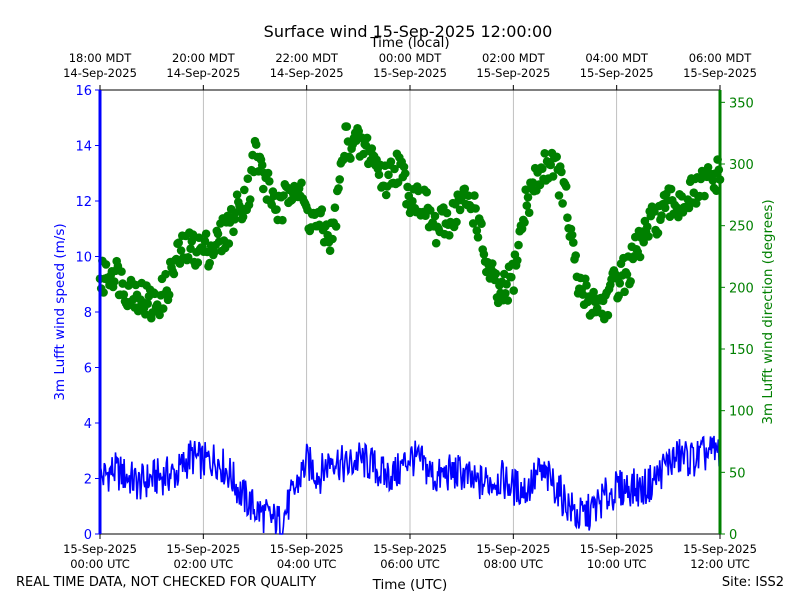 This screenshot has height=600, width=800. What do you see at coordinates (307, 73) in the screenshot?
I see `top-x-tick-label-date: 14-Sep-2025` at bounding box center [307, 73].